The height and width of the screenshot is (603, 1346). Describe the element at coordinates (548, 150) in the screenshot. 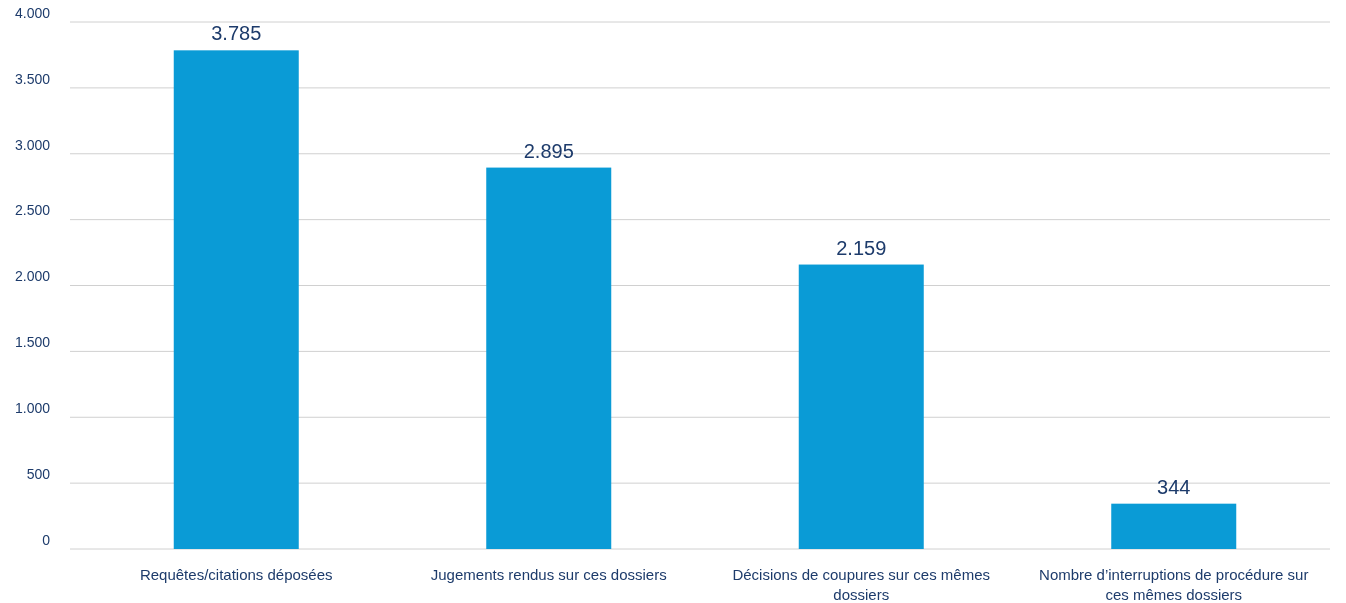

I see `data-label: 2.895` at that location.